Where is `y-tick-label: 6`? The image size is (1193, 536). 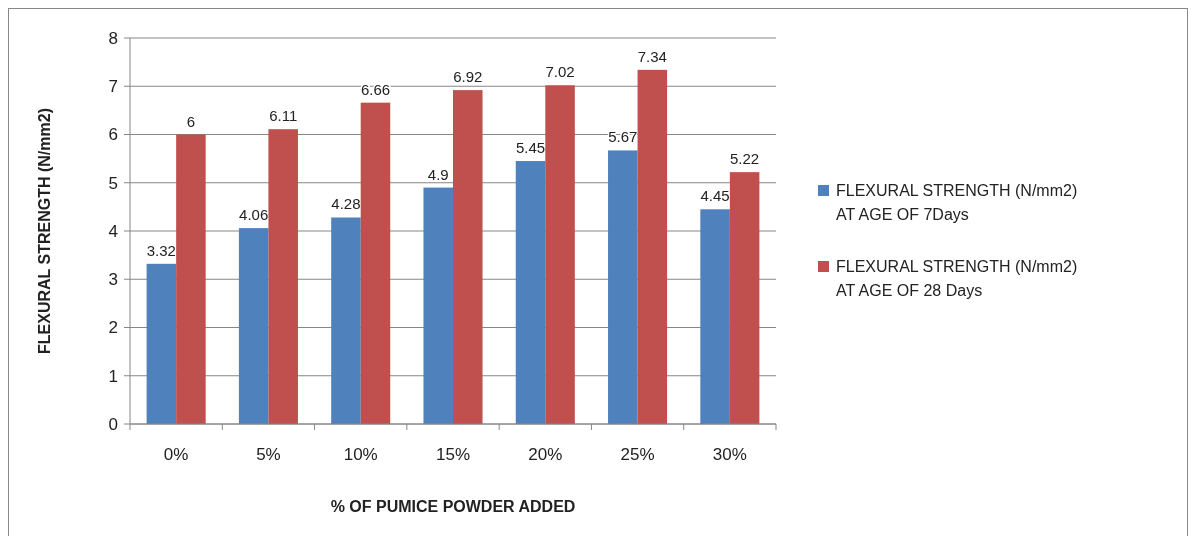
y-tick-label: 6 is located at coordinates (113, 135).